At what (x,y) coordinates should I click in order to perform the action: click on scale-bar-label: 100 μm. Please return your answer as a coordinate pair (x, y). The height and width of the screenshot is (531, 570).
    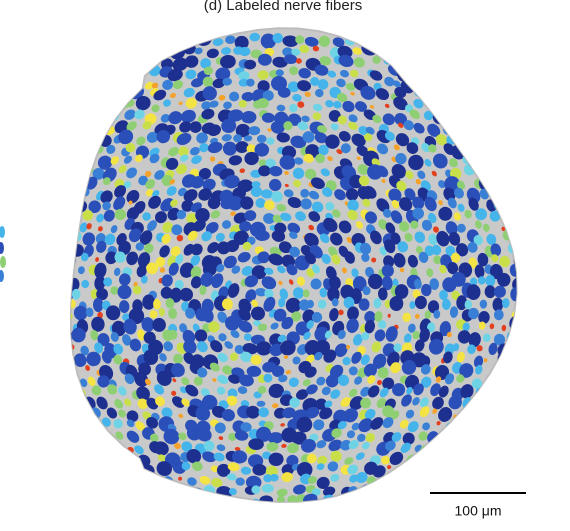
    Looking at the image, I should click on (478, 511).